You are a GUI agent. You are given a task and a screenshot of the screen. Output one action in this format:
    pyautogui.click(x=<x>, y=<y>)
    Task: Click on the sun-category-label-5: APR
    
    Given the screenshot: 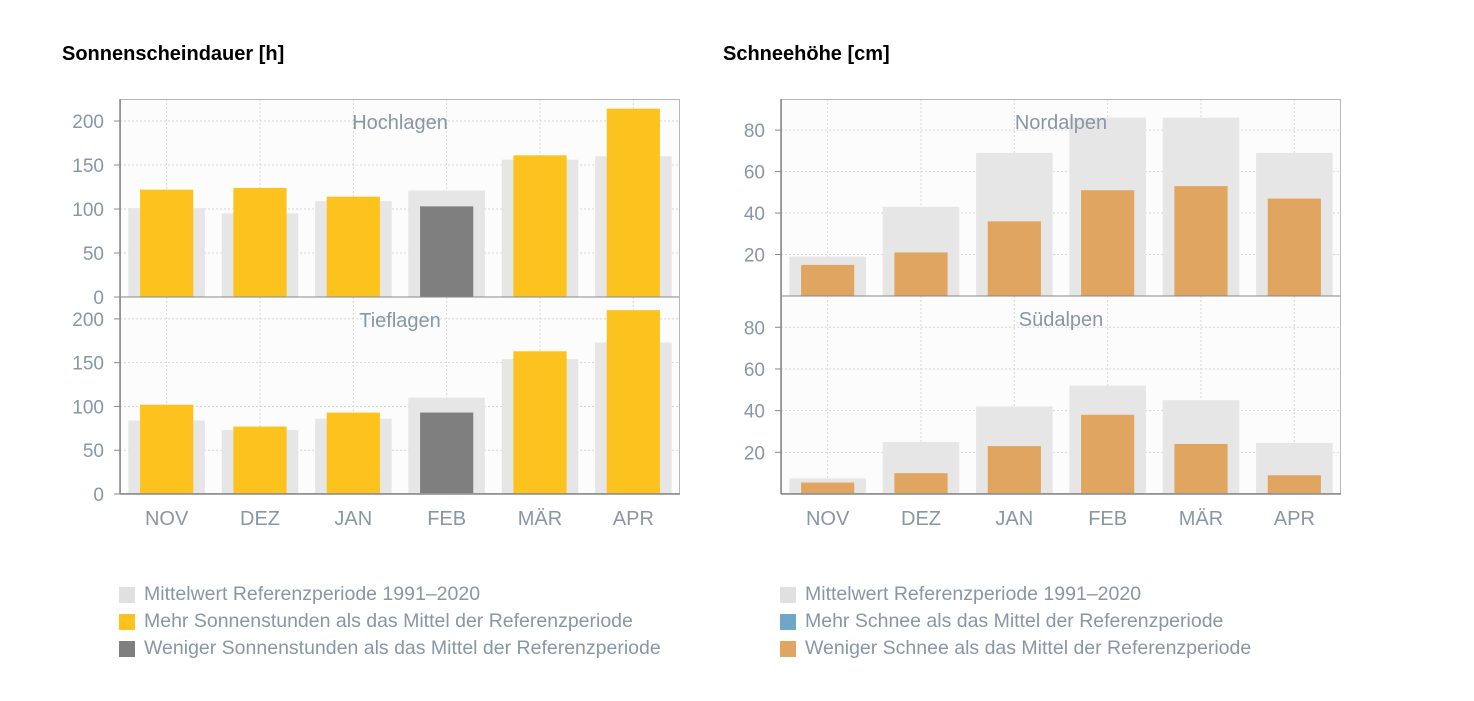 What is the action you would take?
    pyautogui.click(x=633, y=519)
    